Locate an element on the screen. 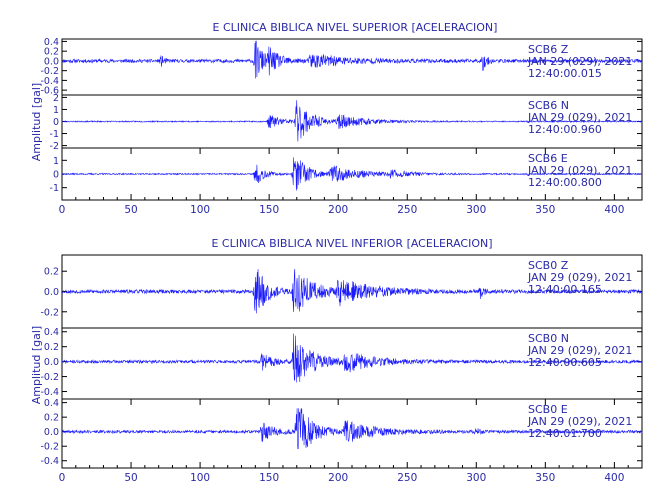  y-tick-label: -2 is located at coordinates (54, 146).